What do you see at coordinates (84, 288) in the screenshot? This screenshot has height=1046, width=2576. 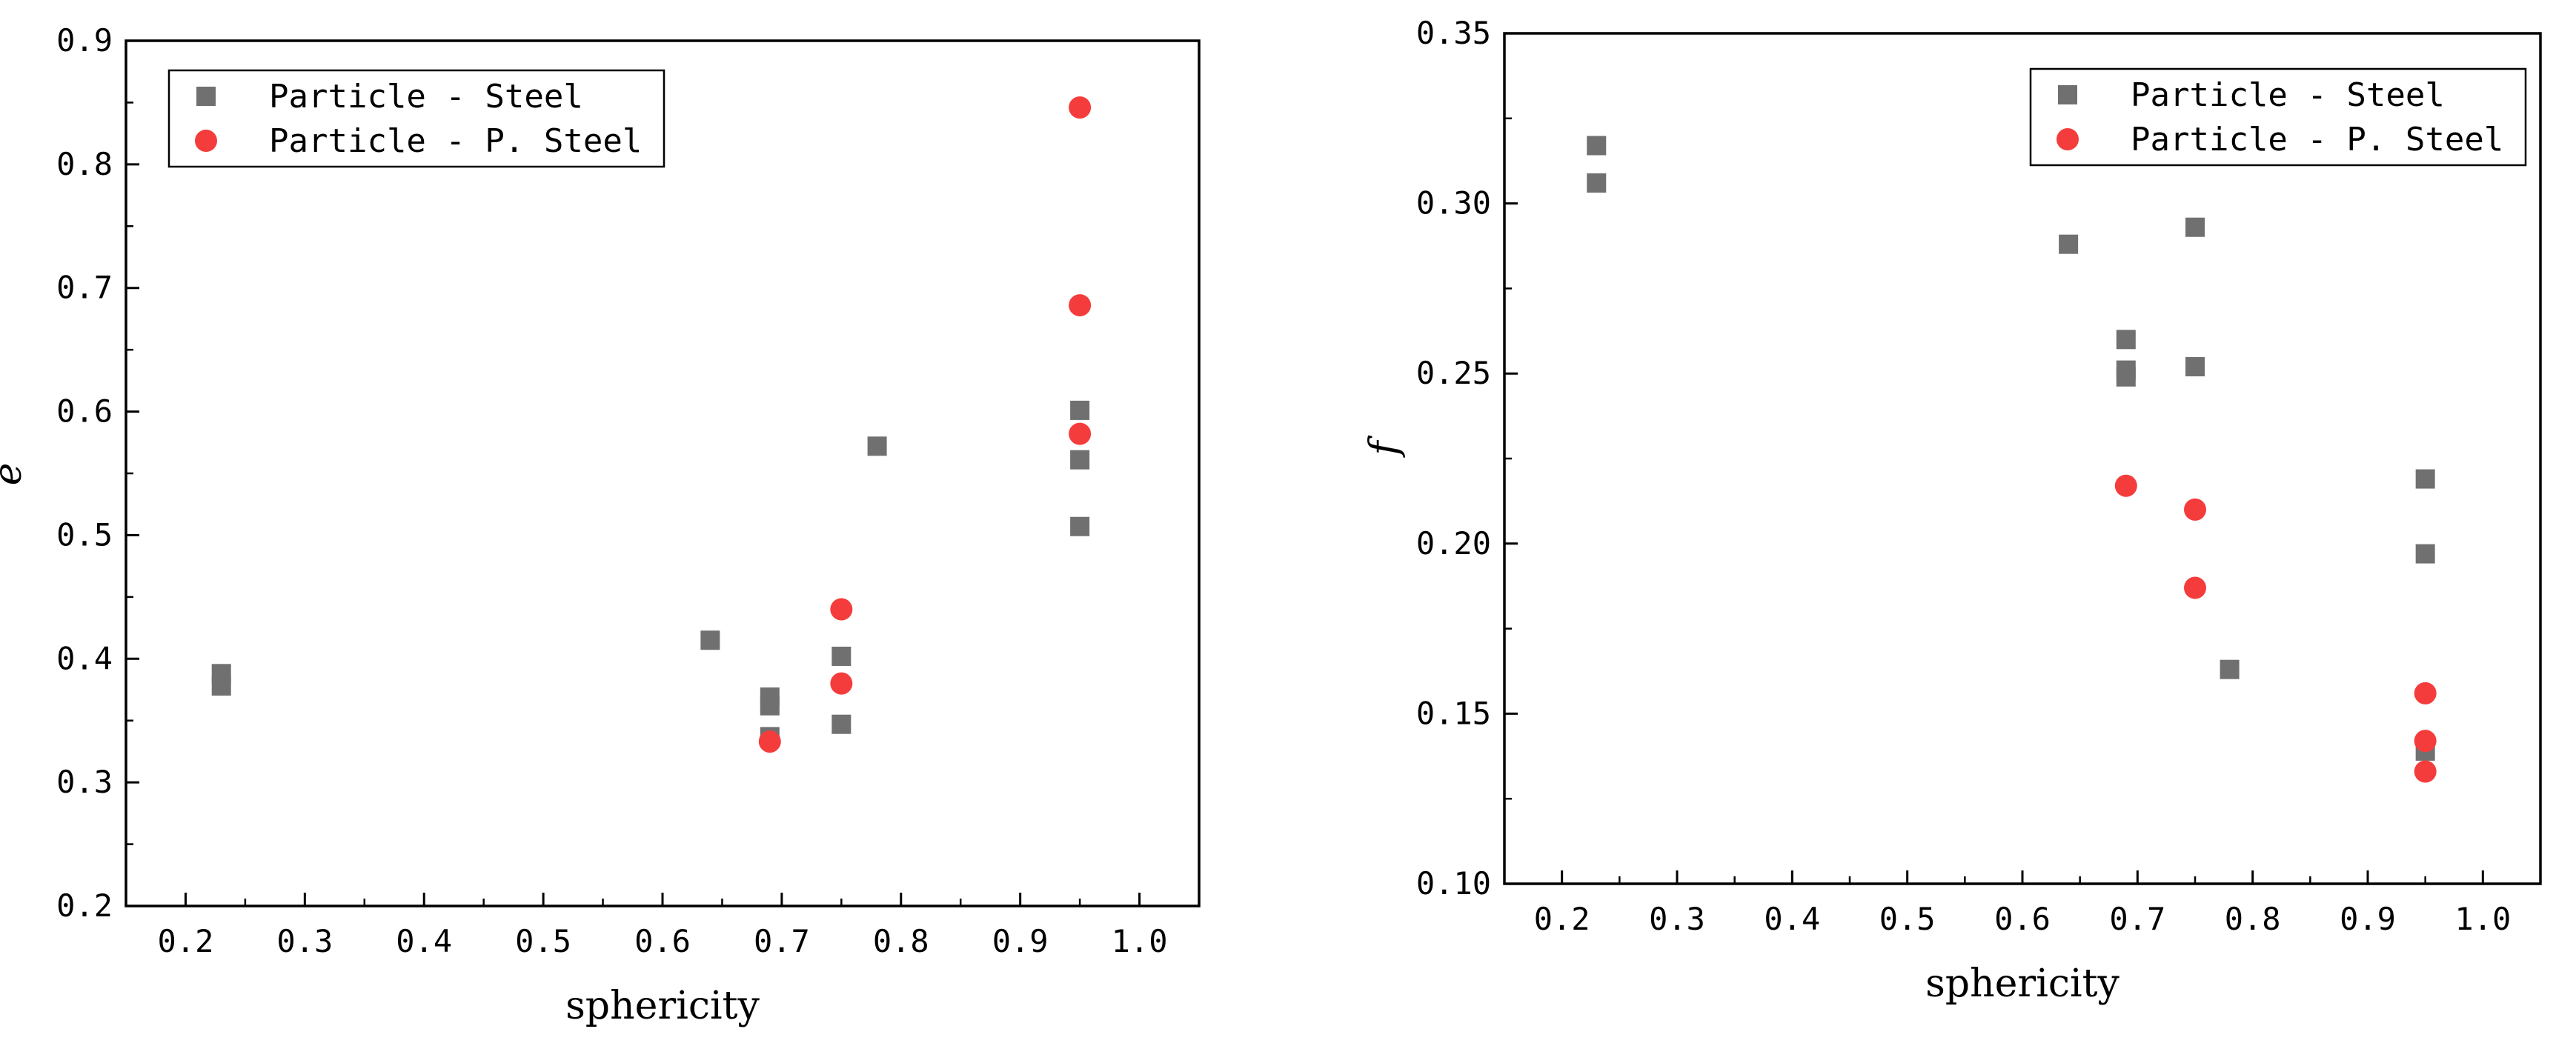 I see `y-tick-label: 0.7` at bounding box center [84, 288].